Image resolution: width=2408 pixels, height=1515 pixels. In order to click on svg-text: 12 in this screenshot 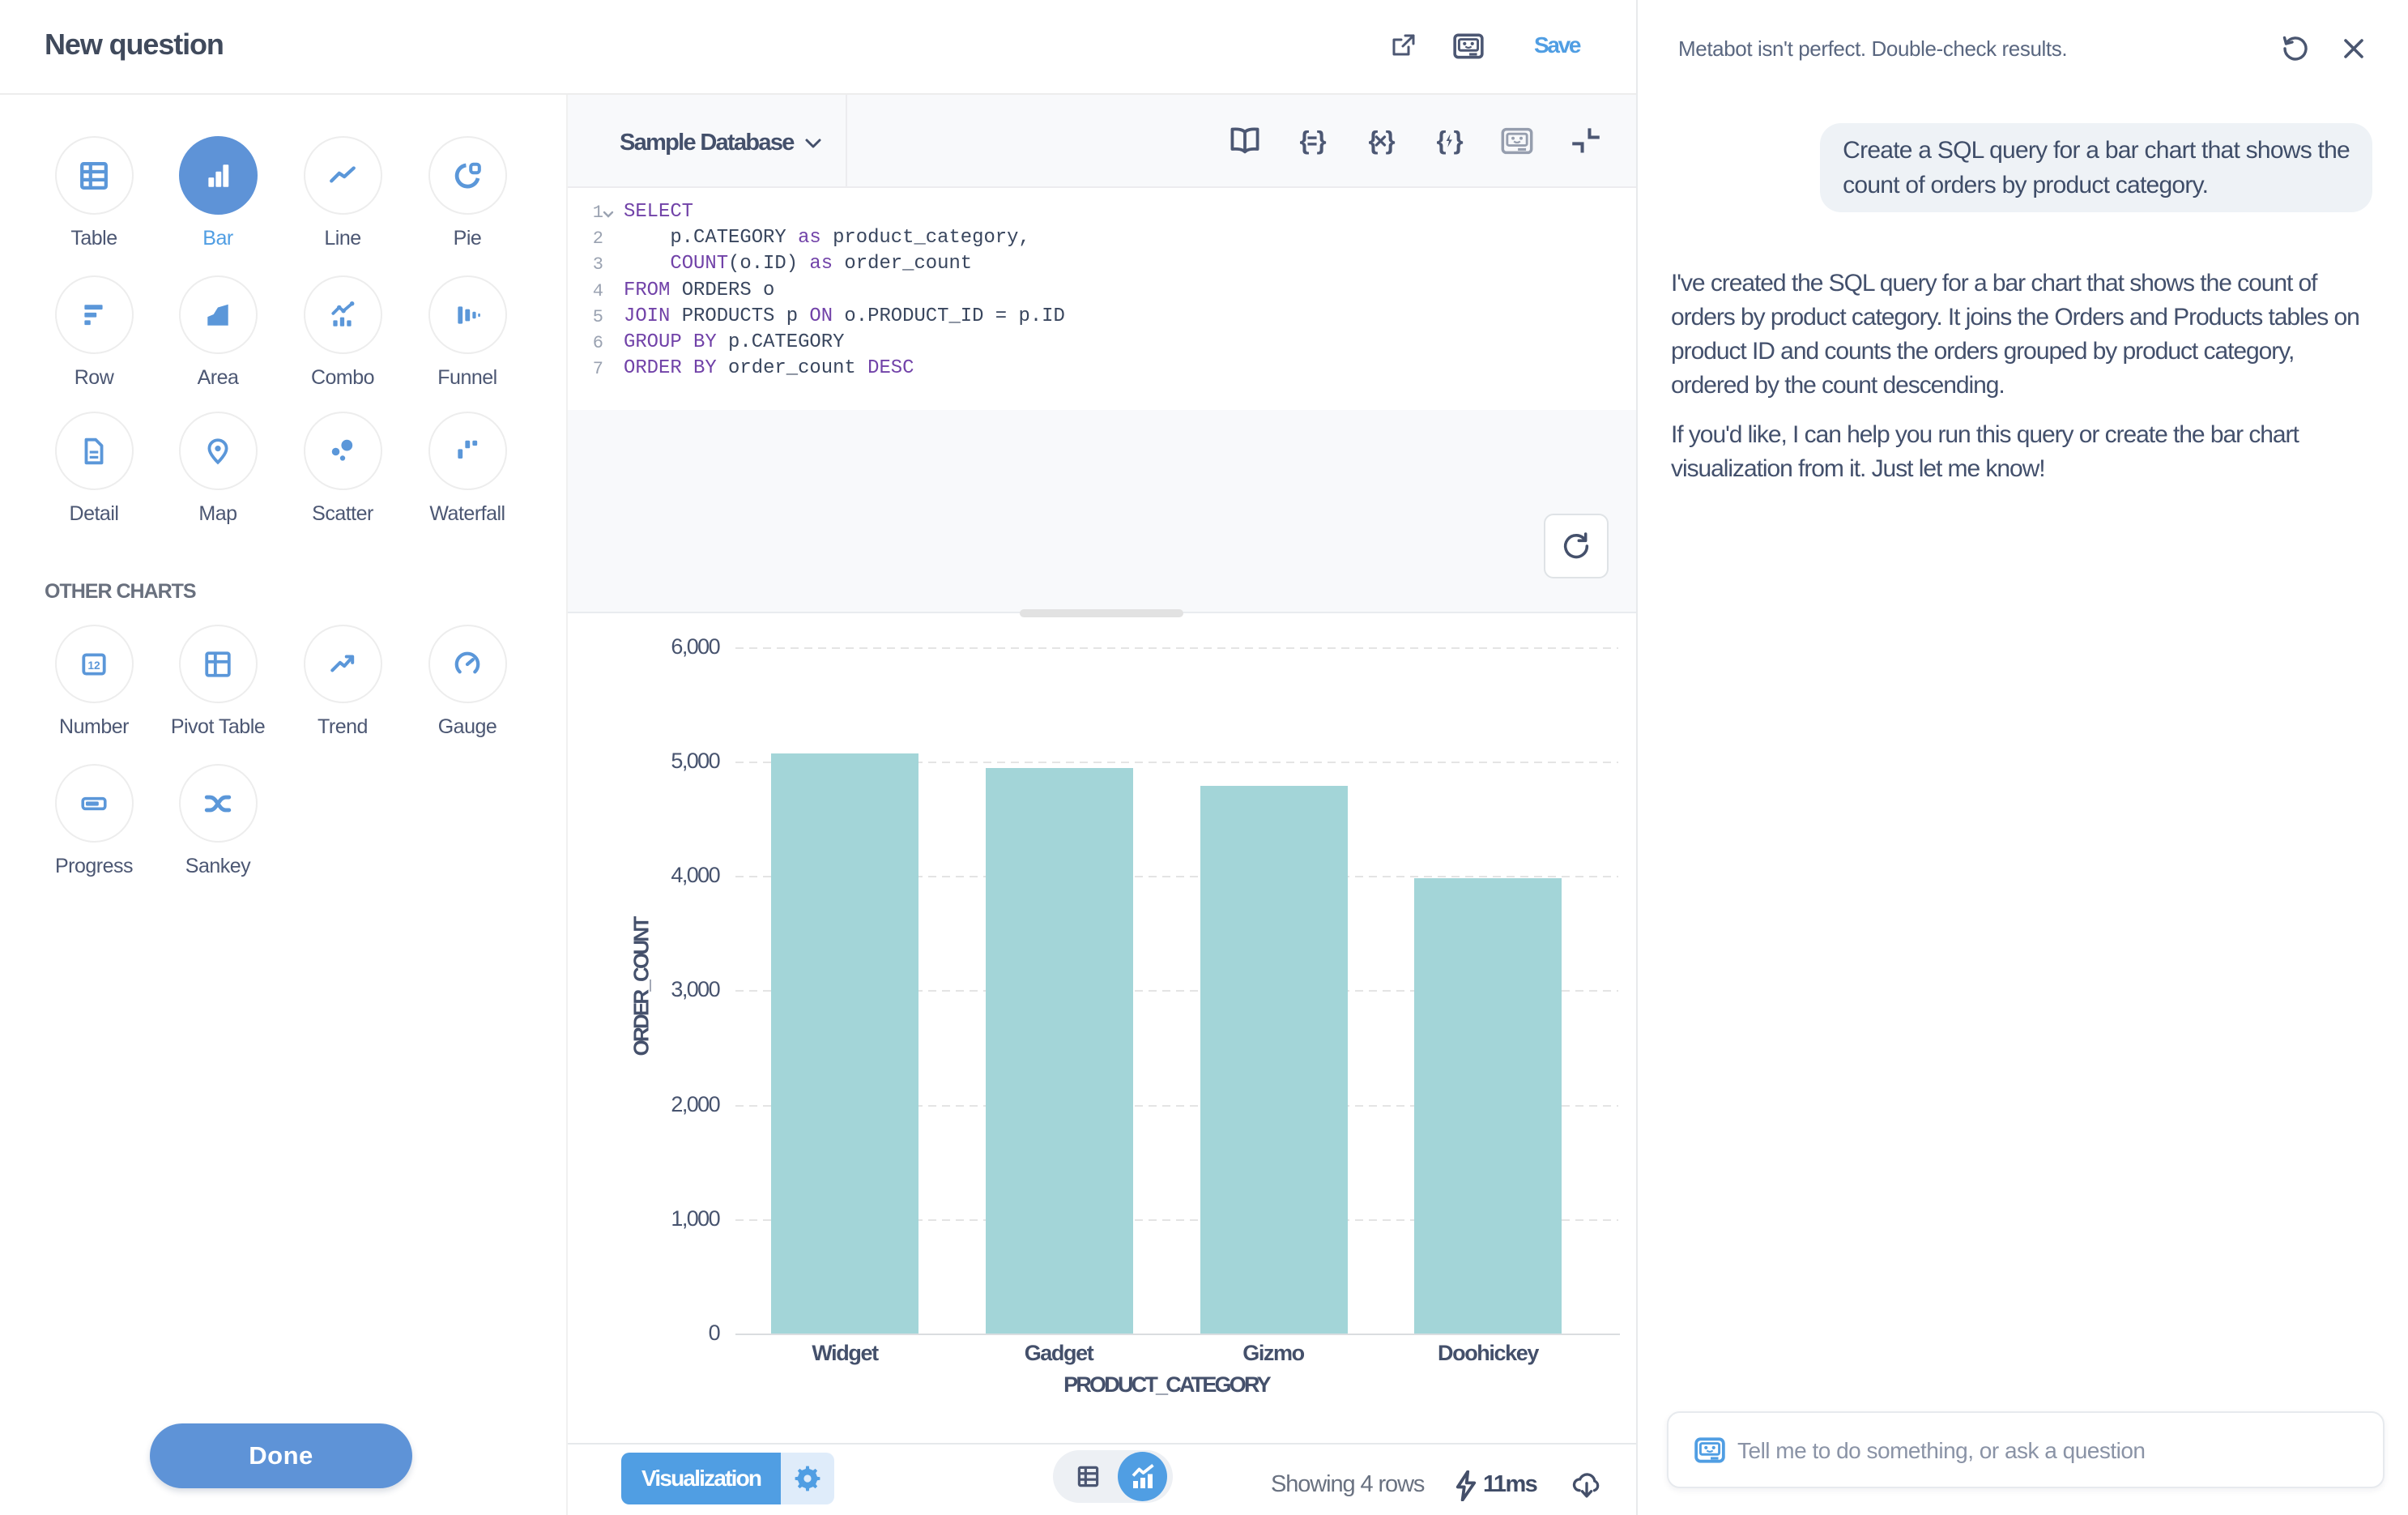, I will do `click(93, 665)`.